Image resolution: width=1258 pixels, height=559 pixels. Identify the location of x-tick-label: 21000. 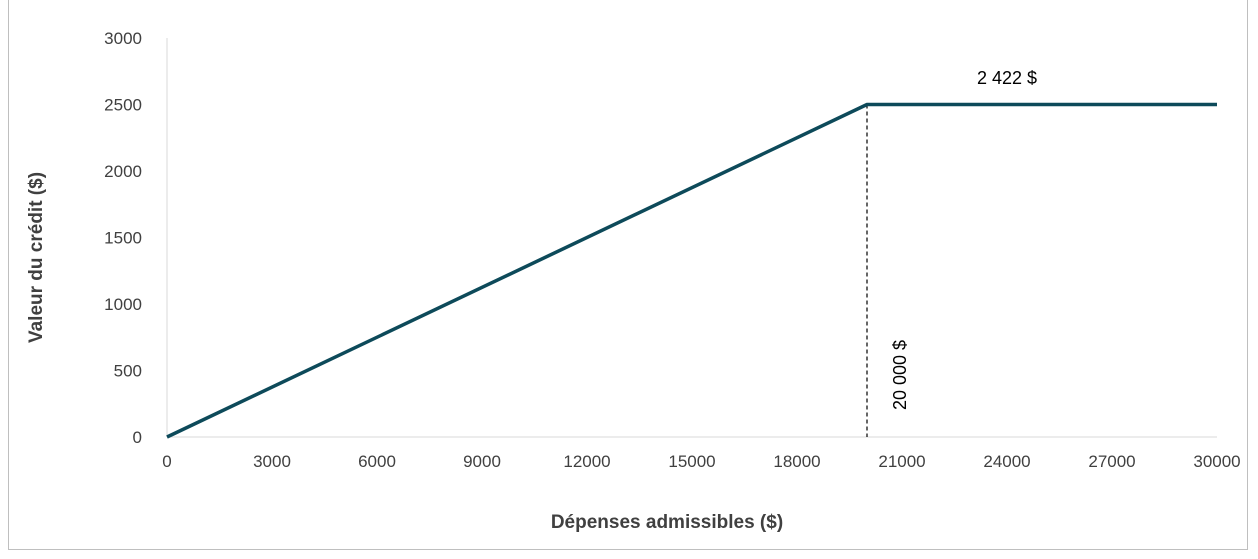
(901, 461).